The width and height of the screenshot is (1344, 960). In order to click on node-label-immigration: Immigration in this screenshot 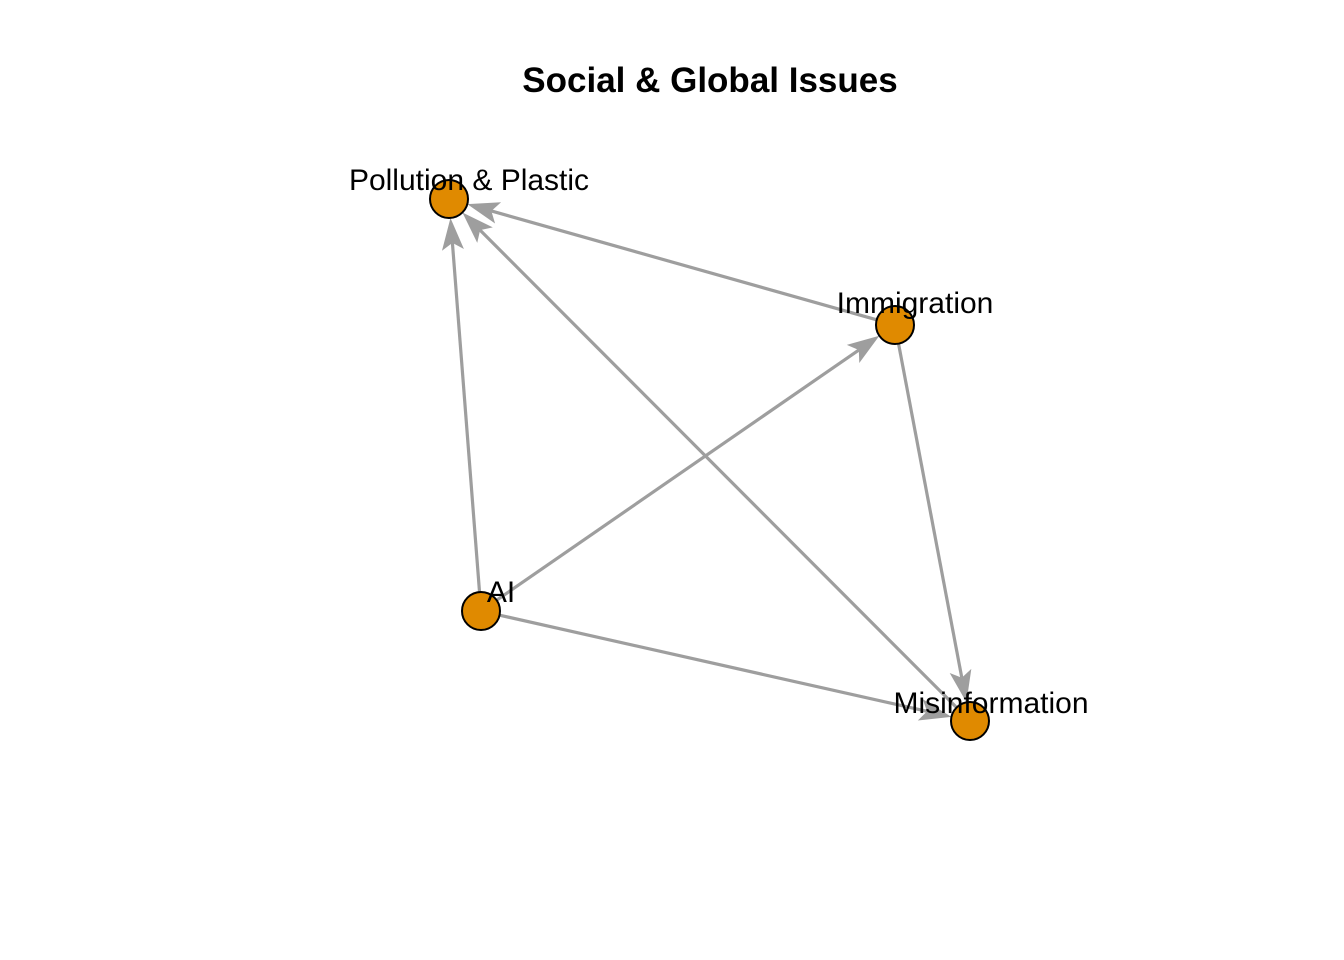, I will do `click(915, 303)`.